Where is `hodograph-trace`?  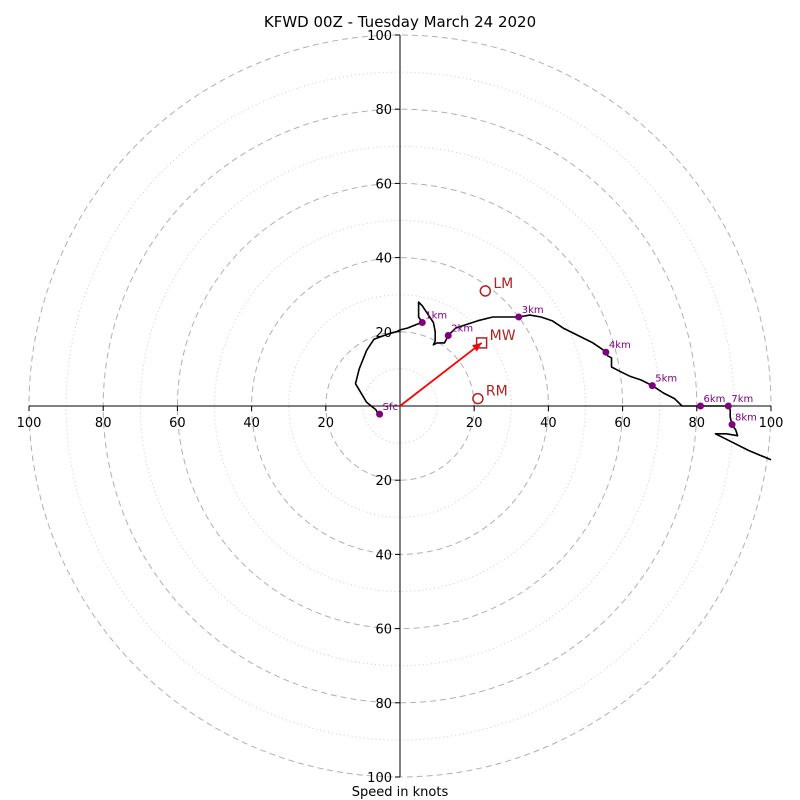 hodograph-trace is located at coordinates (563, 381).